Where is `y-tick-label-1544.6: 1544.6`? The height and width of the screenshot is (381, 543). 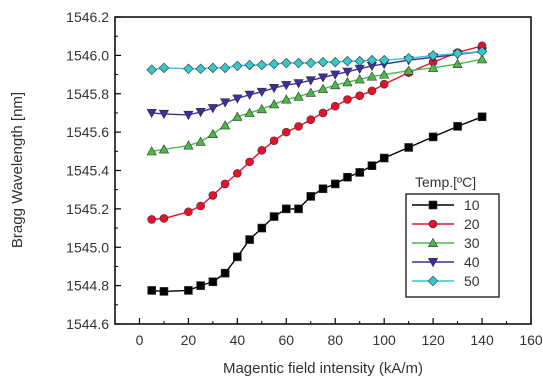
y-tick-label-1544.6: 1544.6 is located at coordinates (87, 324).